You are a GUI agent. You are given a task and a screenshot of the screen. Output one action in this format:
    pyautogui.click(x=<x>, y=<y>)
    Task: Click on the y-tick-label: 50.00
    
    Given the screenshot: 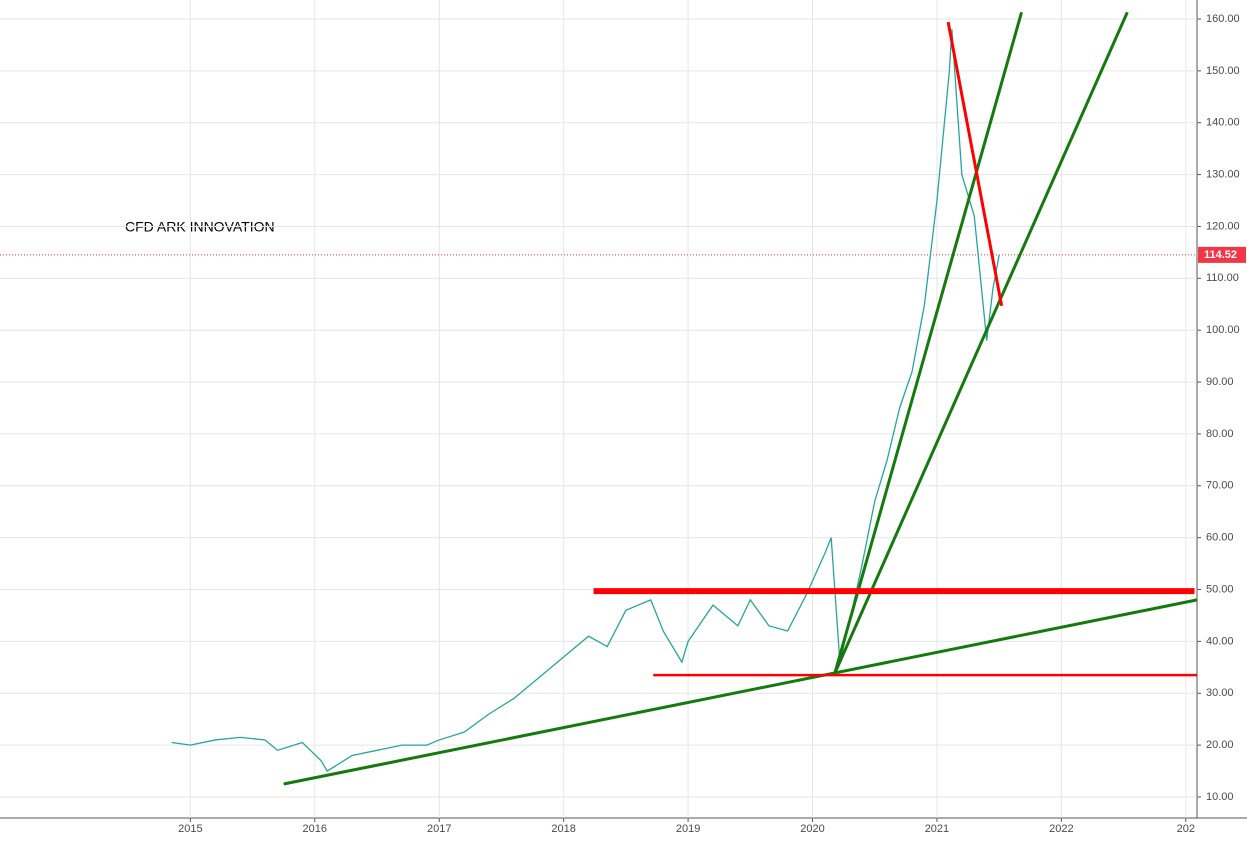 What is the action you would take?
    pyautogui.click(x=1220, y=589)
    